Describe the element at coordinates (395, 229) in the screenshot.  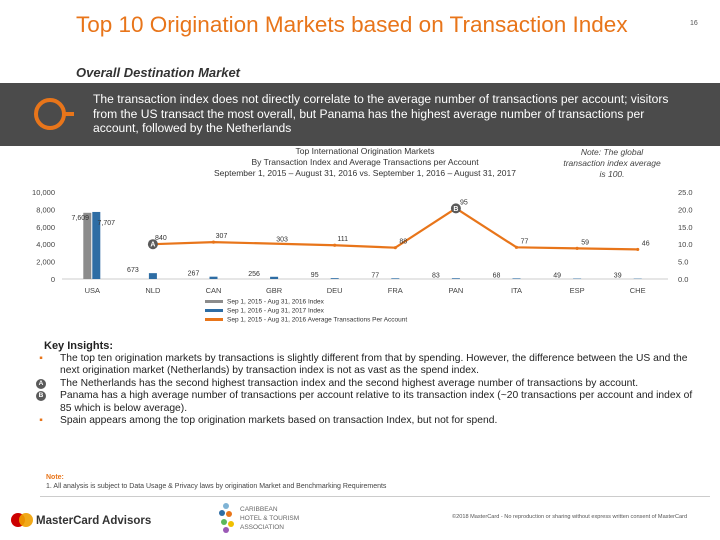
I see `line-avg-transactions` at that location.